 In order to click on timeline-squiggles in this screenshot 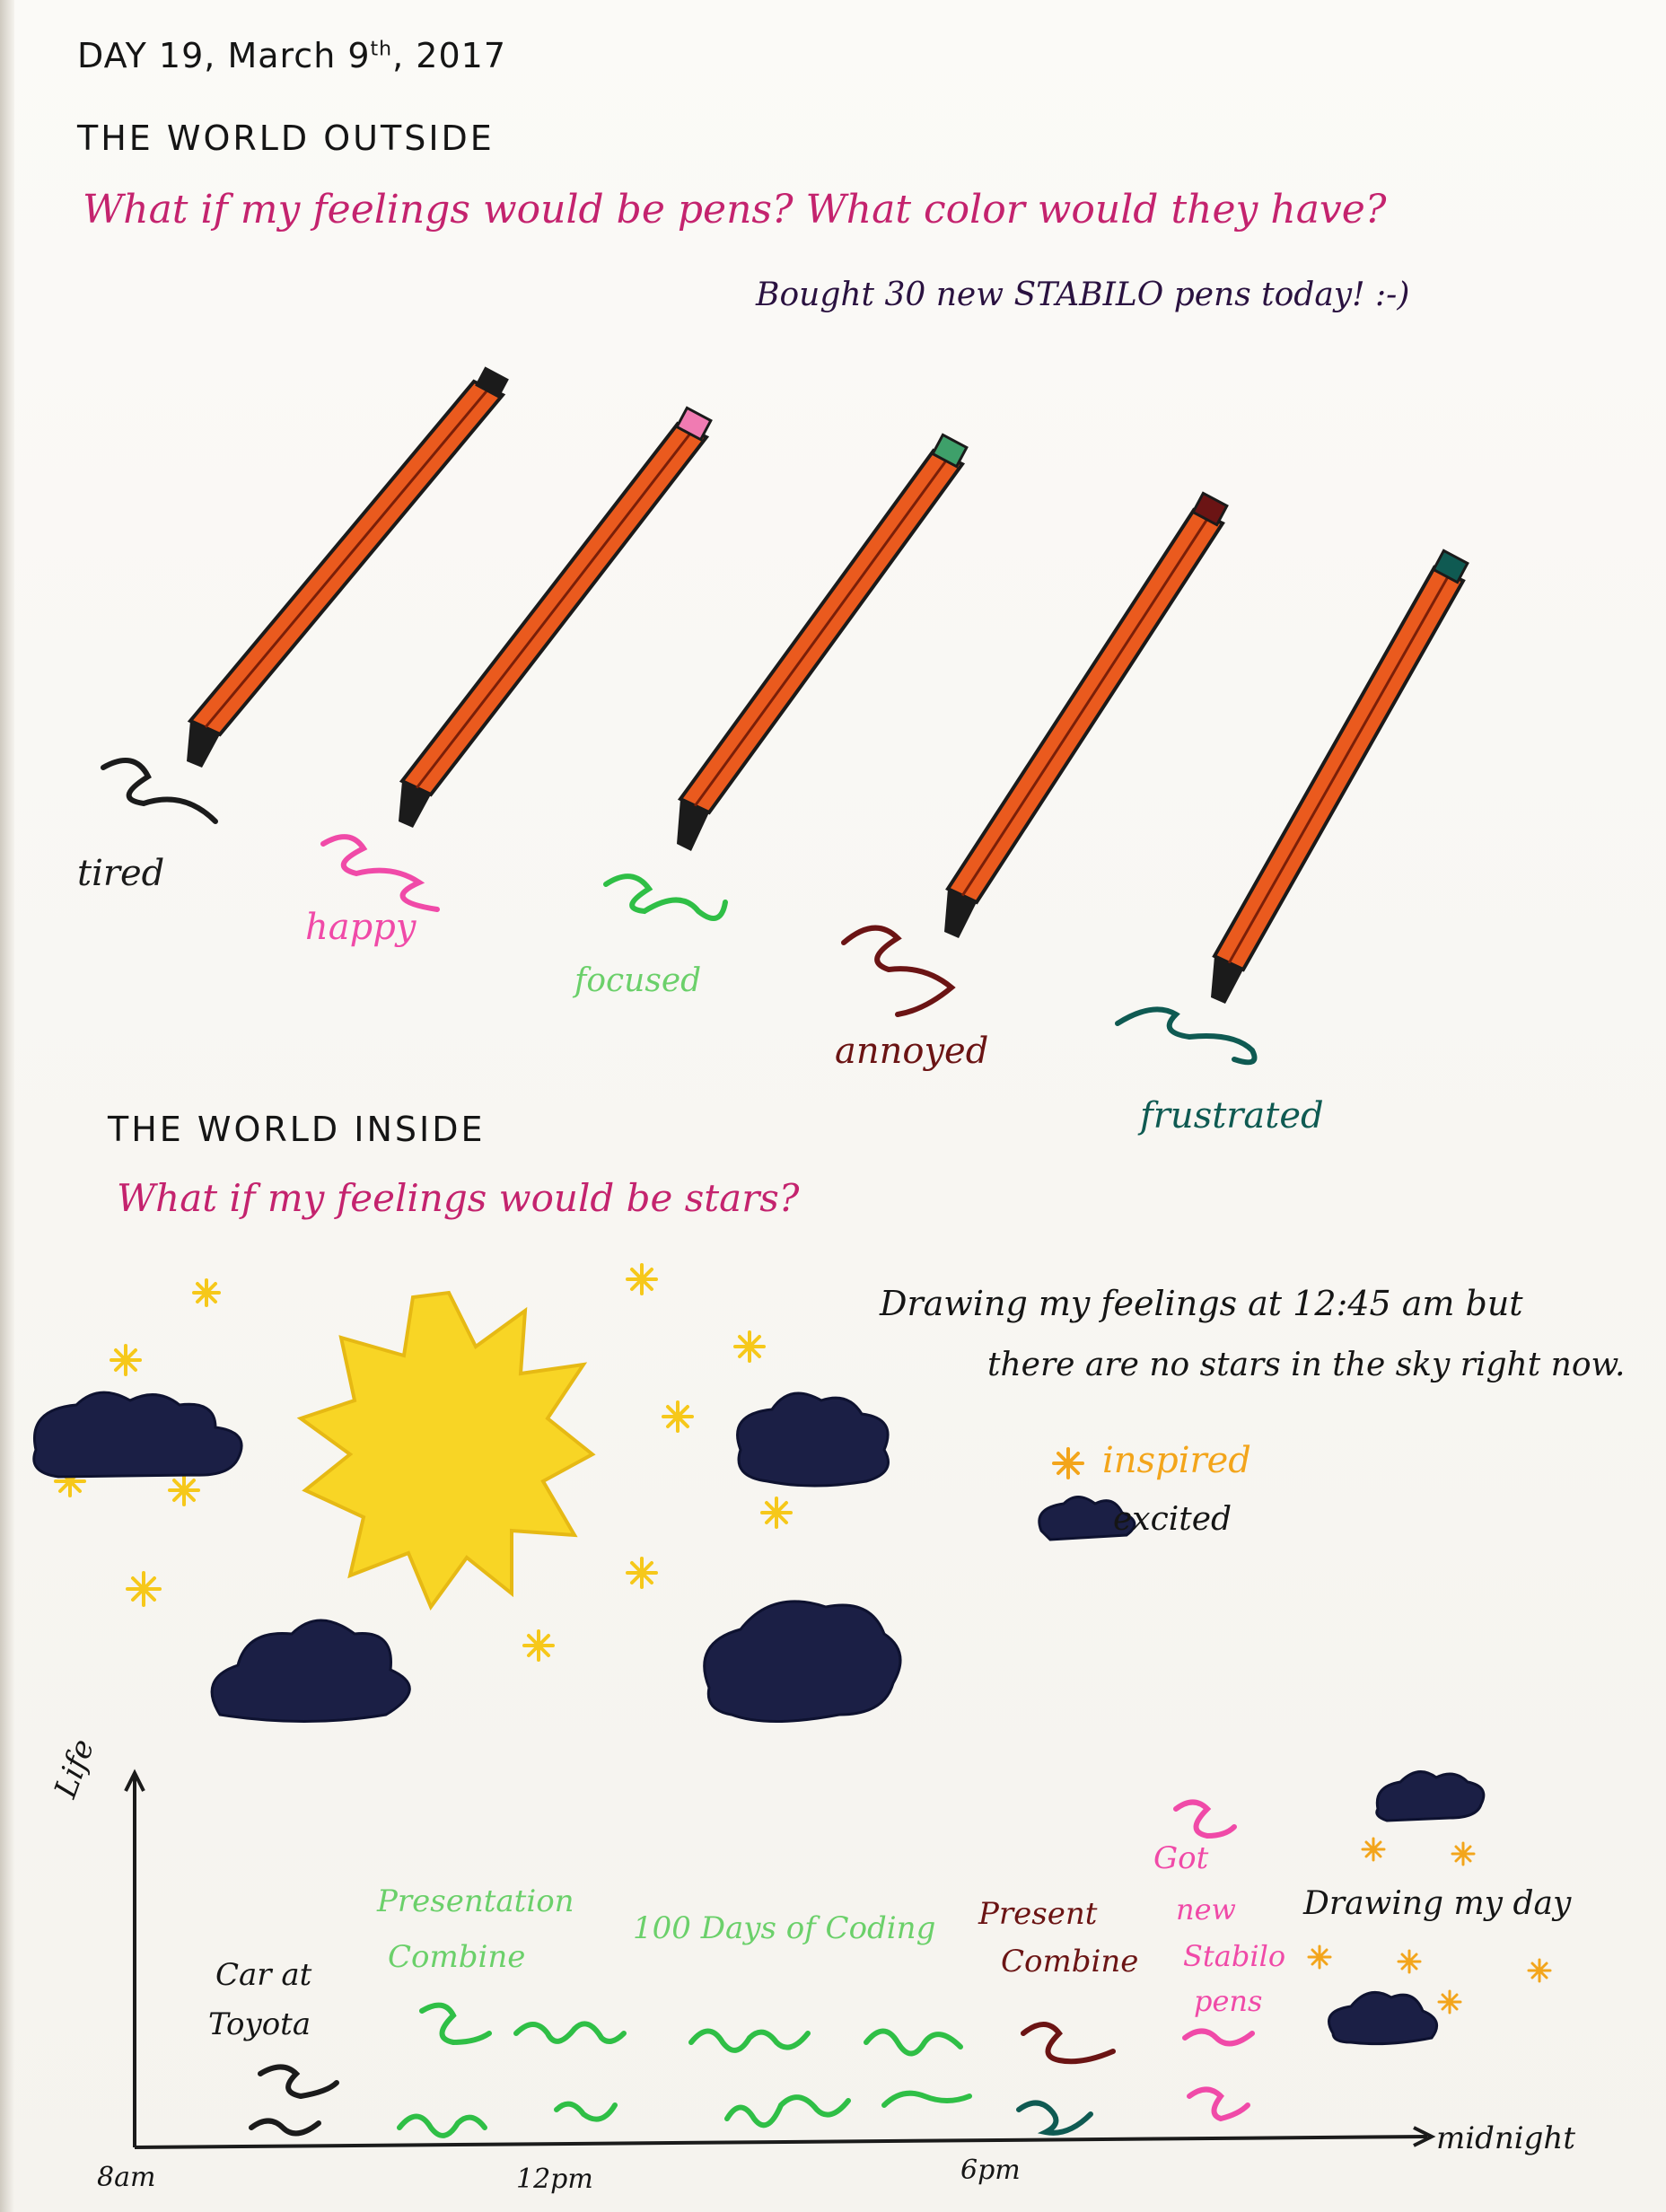, I will do `click(752, 1968)`.